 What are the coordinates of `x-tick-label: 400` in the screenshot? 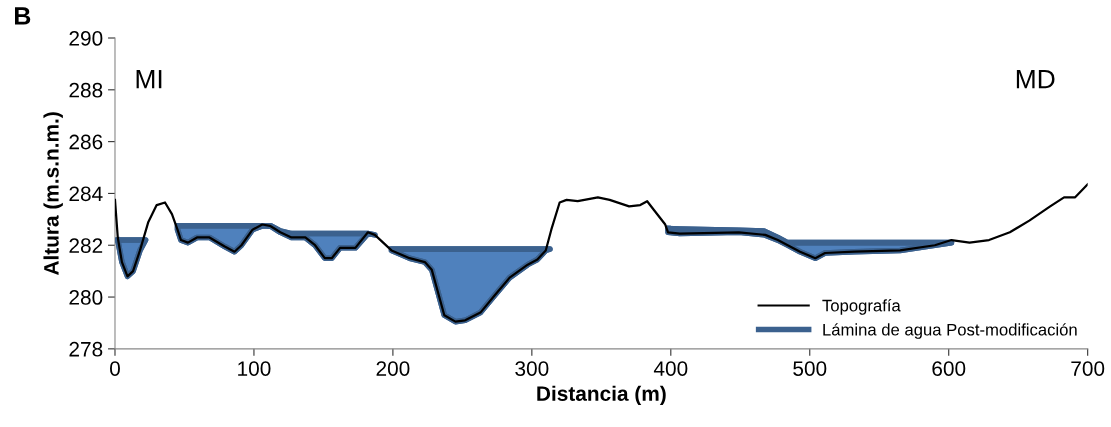 It's located at (670, 368).